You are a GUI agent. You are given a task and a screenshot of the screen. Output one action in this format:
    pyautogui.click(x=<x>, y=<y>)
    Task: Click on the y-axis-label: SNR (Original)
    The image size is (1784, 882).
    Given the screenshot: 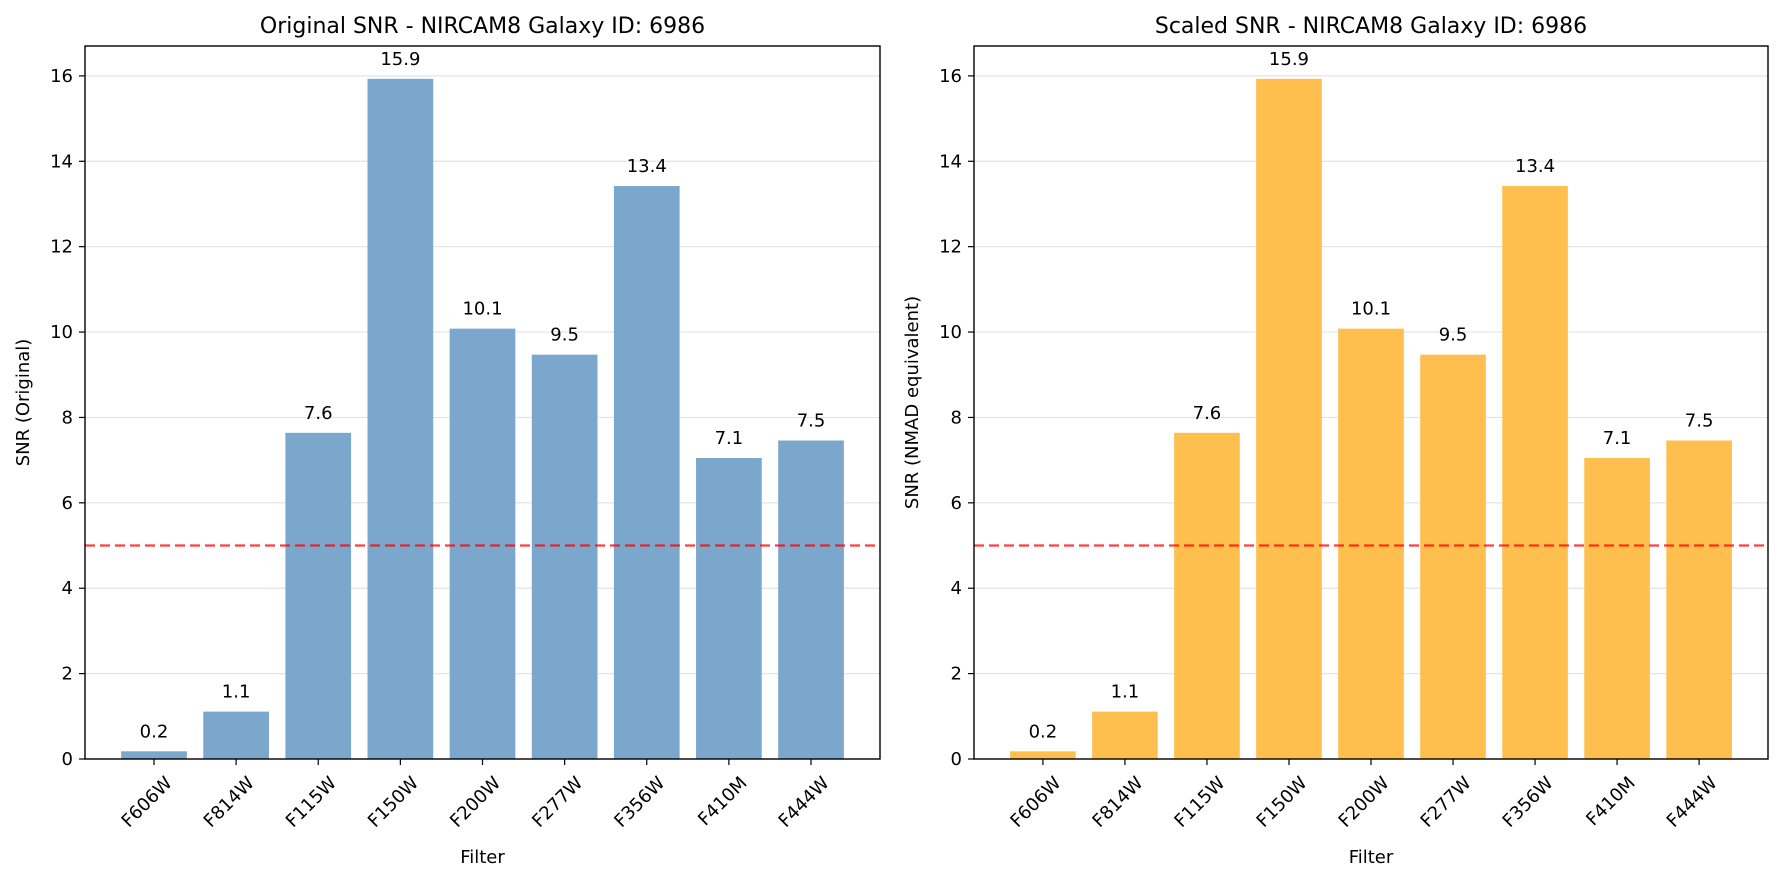 What is the action you would take?
    pyautogui.click(x=23, y=403)
    